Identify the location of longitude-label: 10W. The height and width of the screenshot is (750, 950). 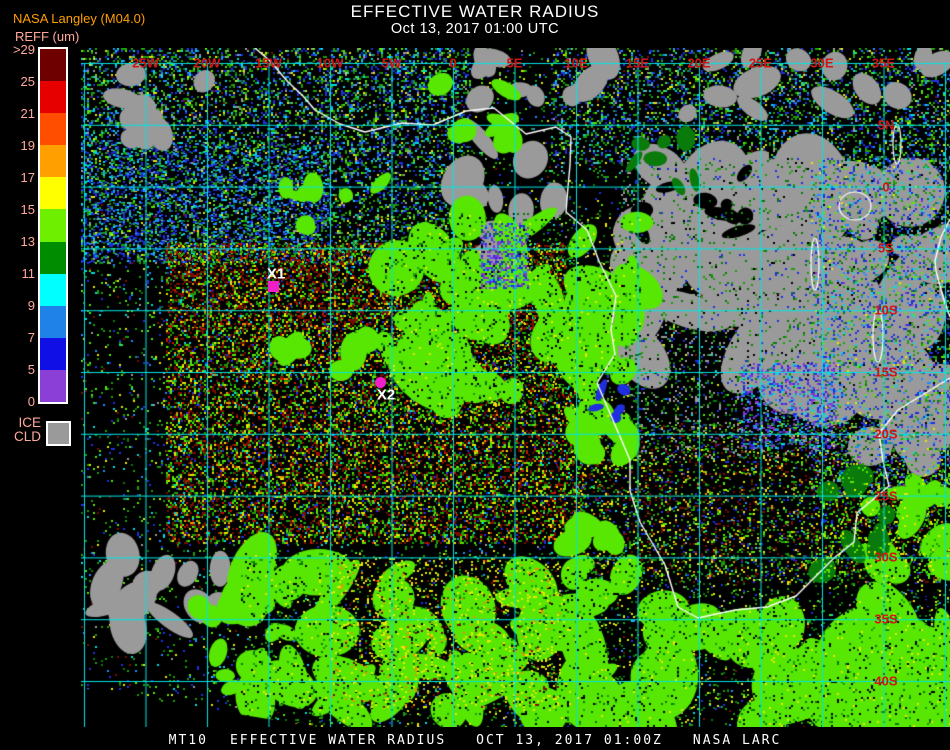
(330, 63).